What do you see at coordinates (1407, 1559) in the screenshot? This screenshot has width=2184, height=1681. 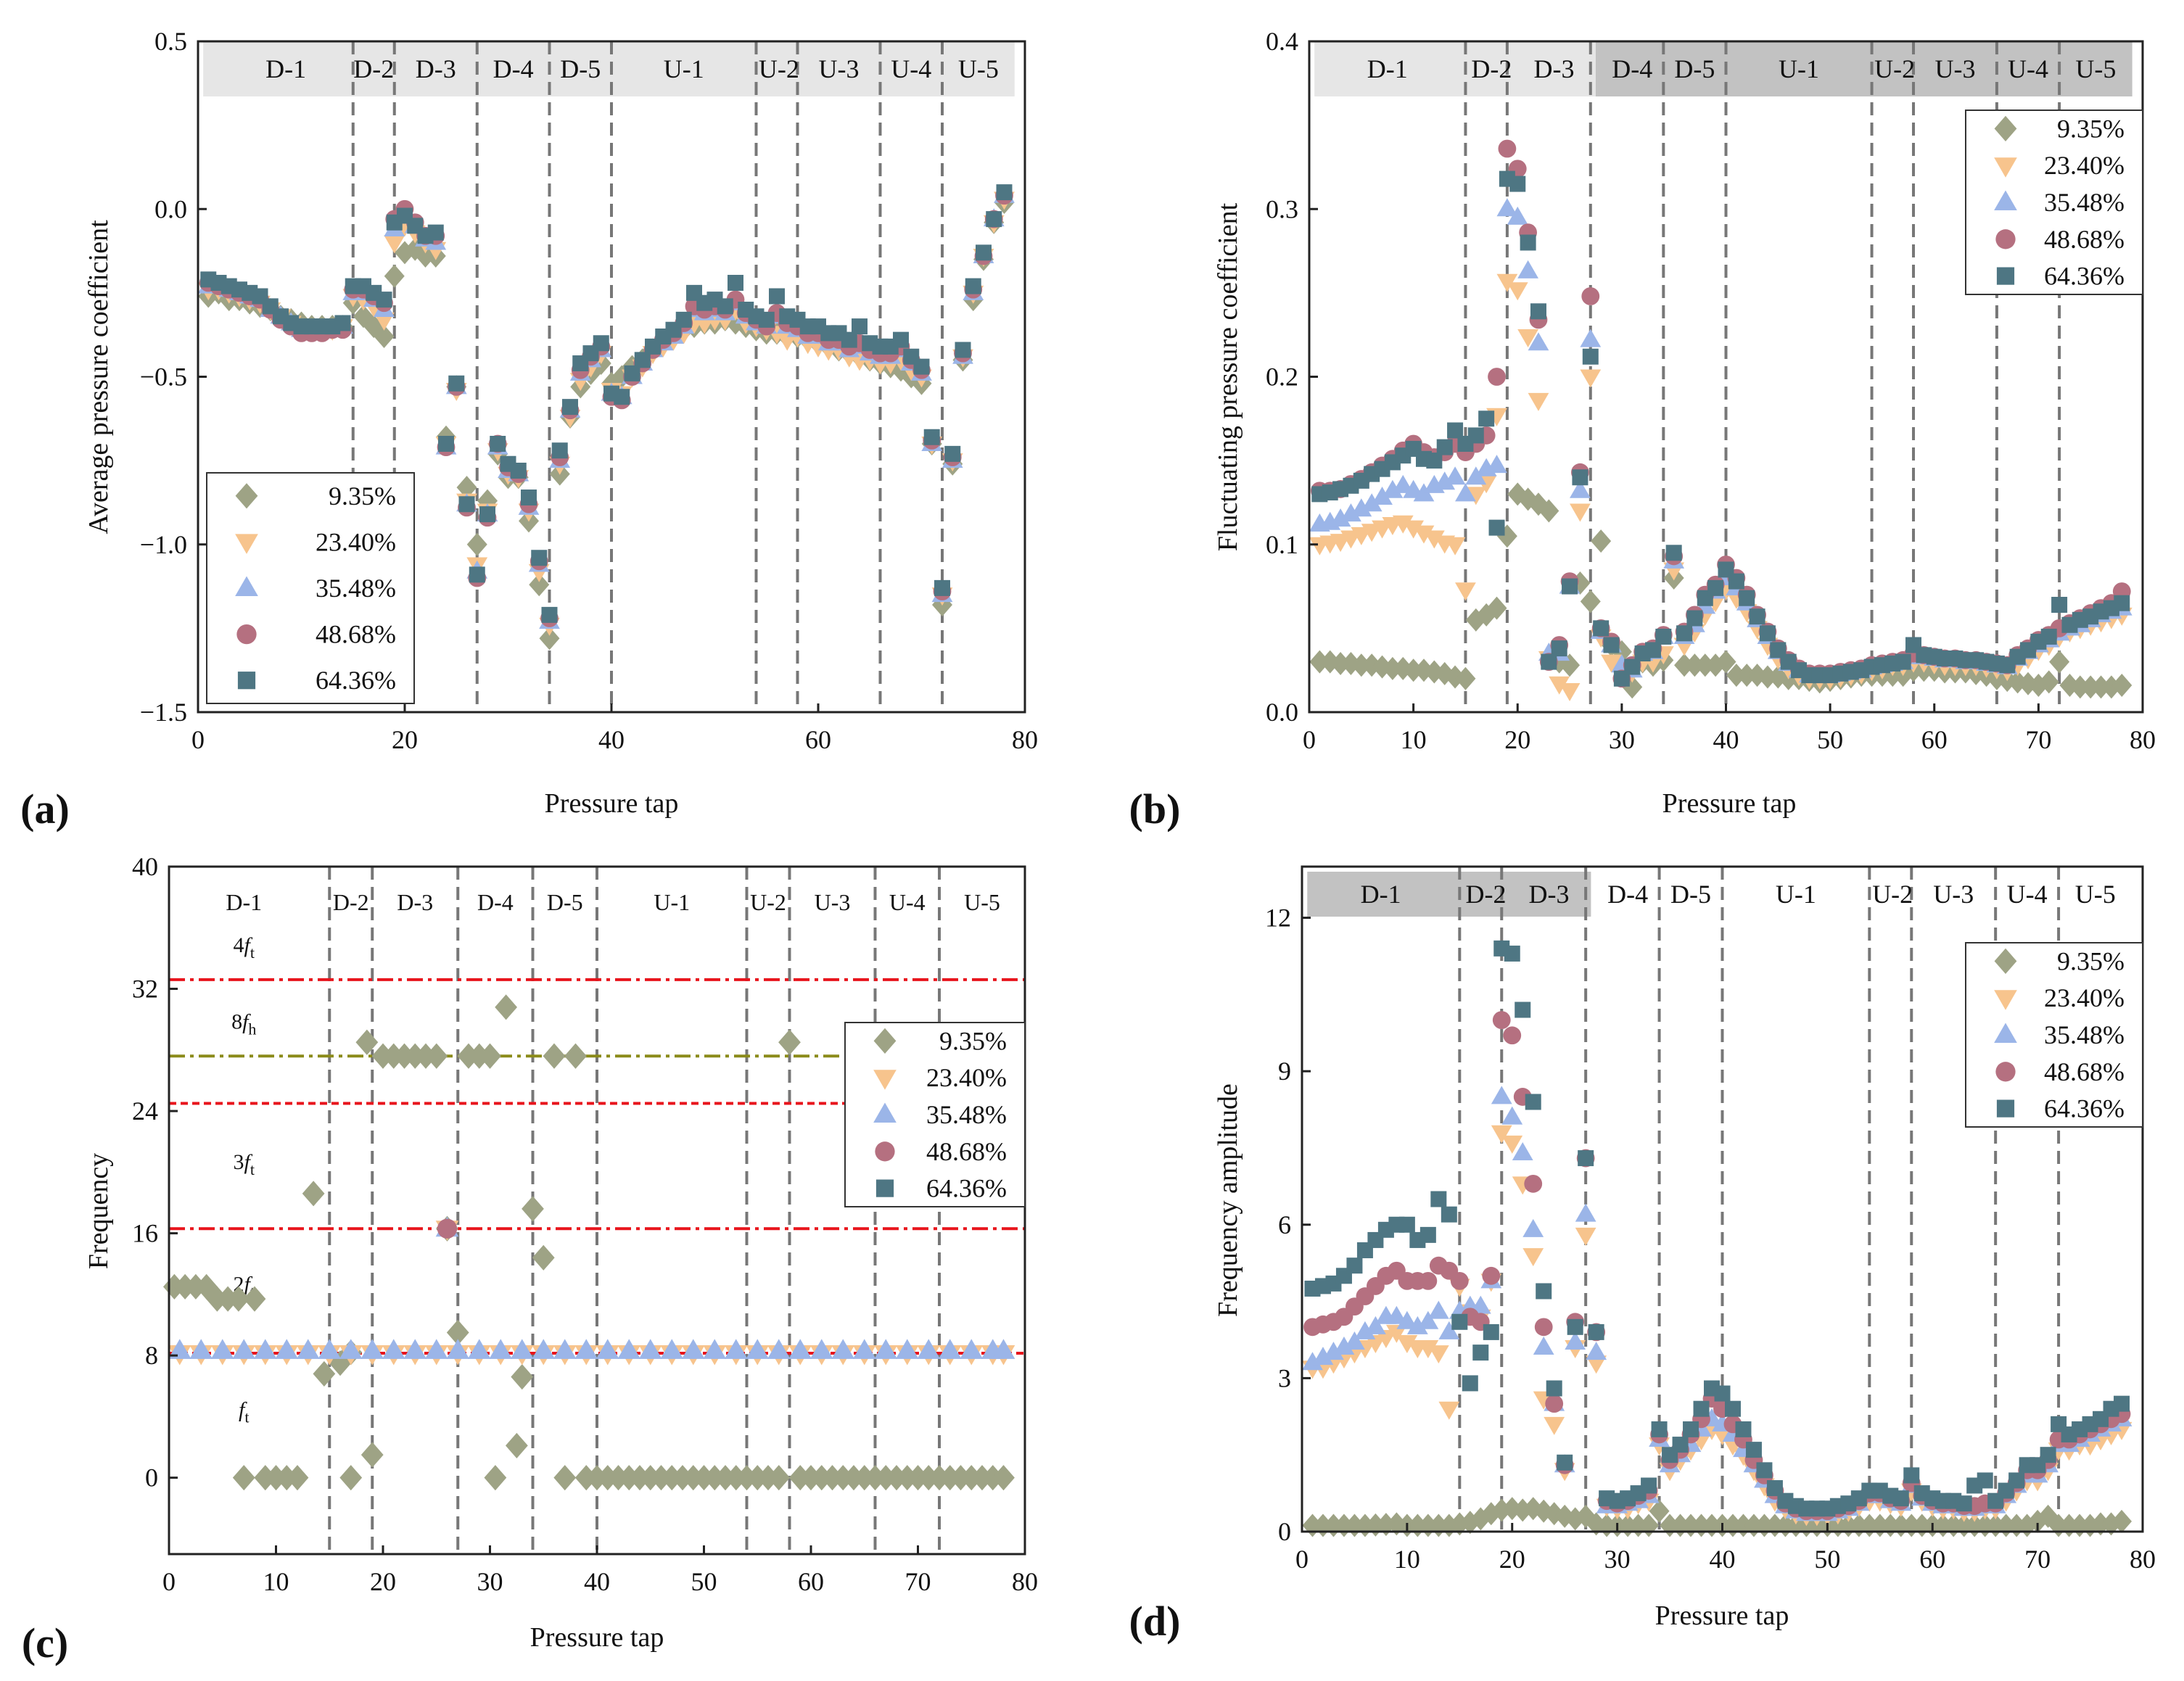 I see `x-tick-label: 10` at bounding box center [1407, 1559].